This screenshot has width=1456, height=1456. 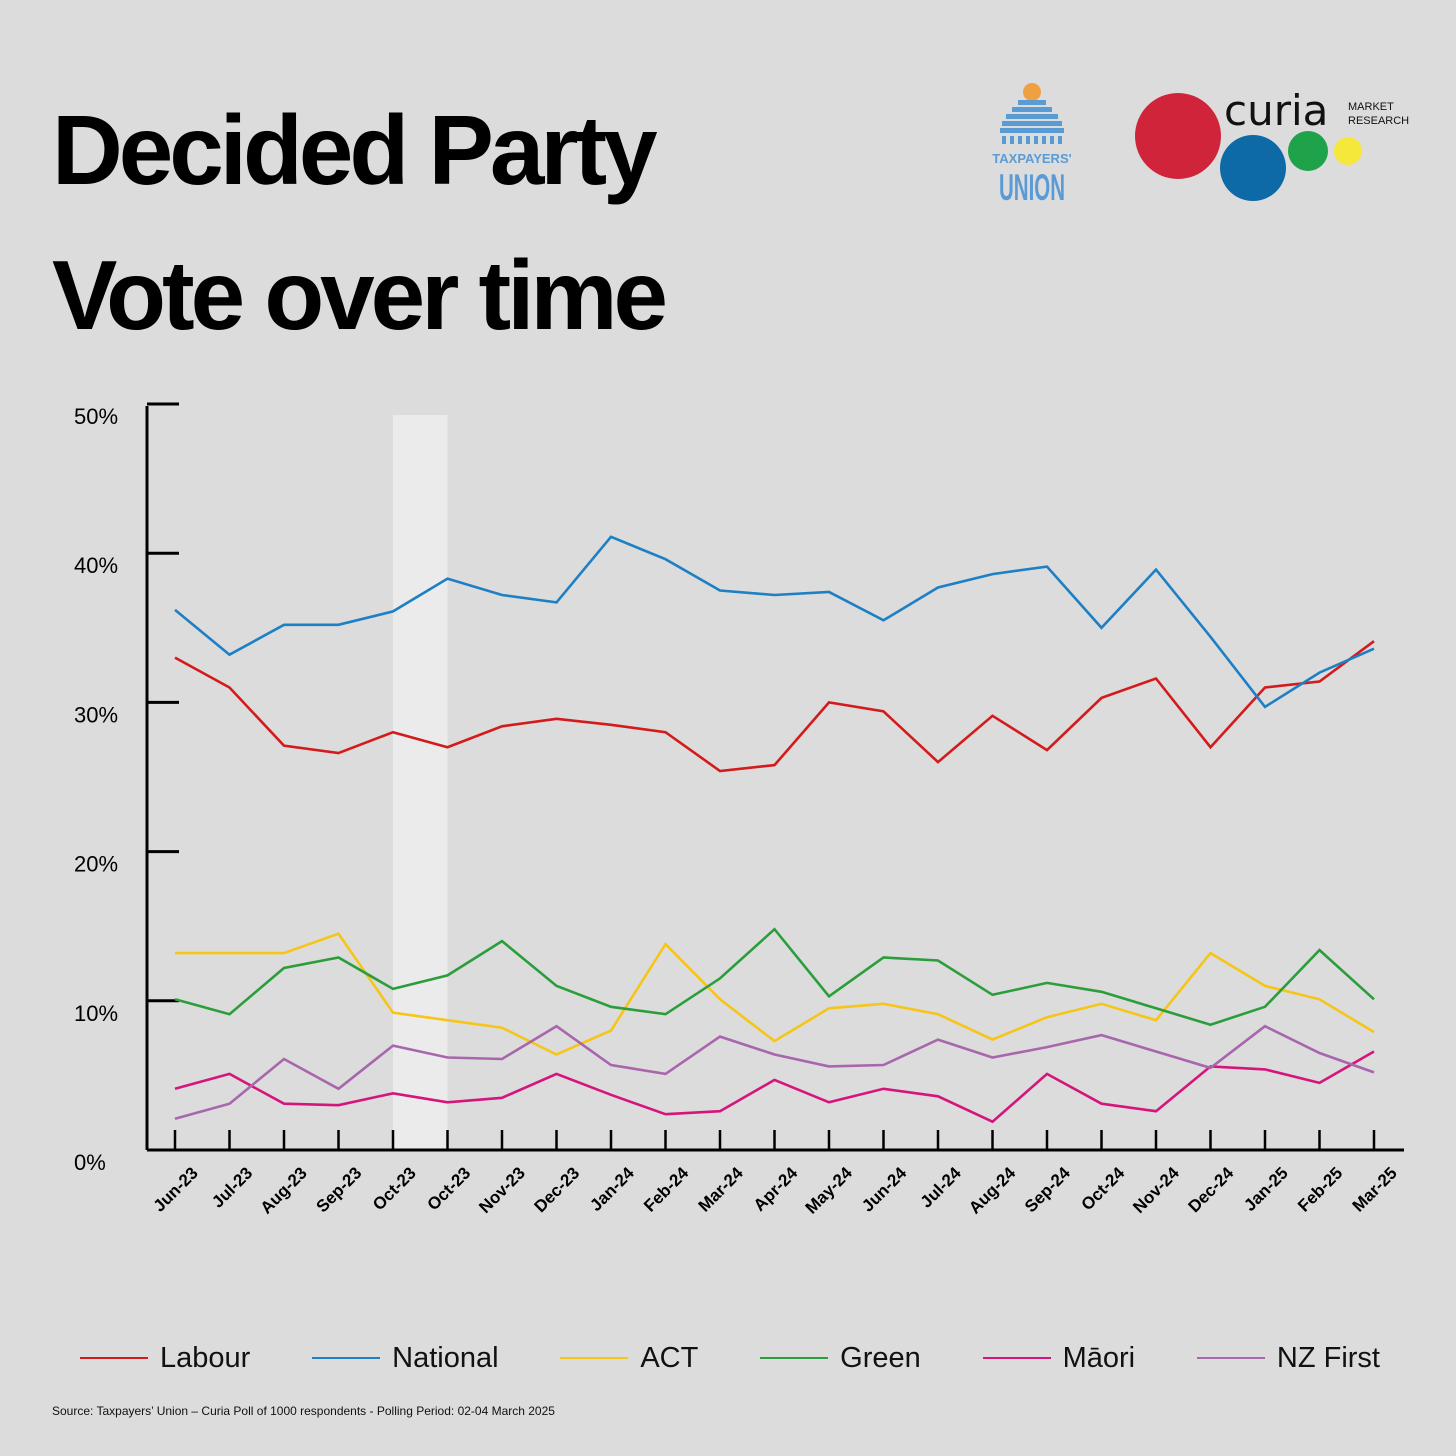 I want to click on curia-circle-red, so click(x=1178, y=136).